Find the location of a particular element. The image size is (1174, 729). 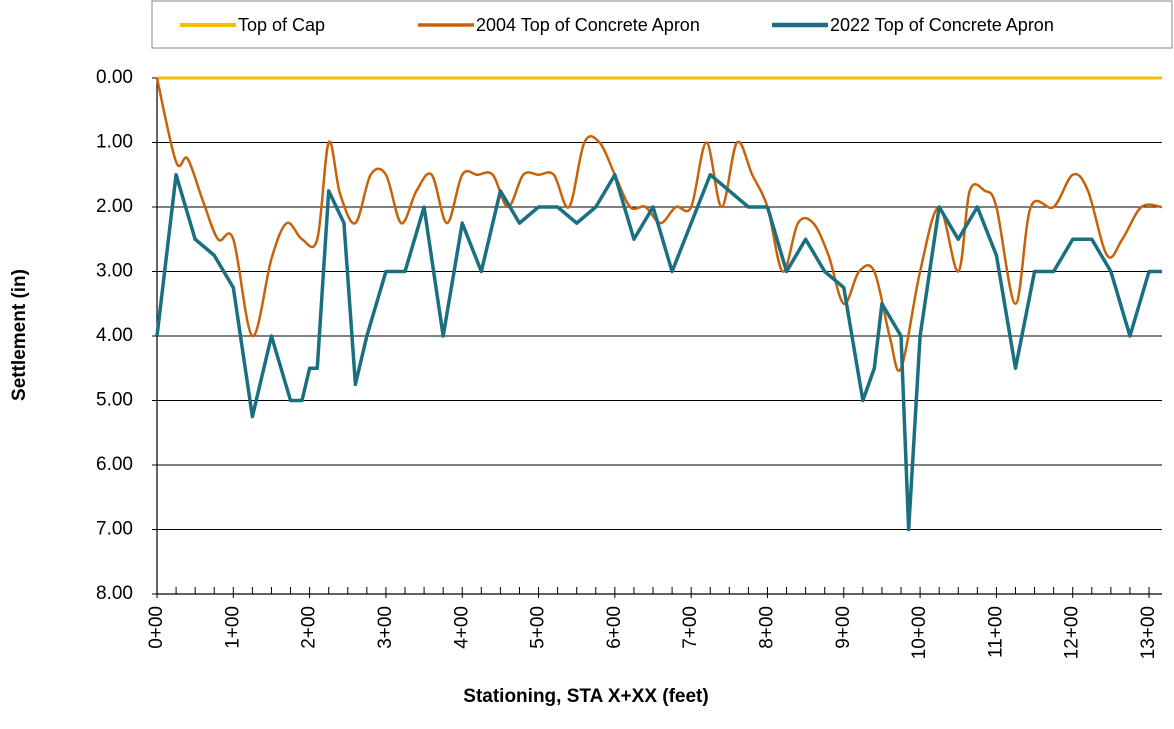

x-tick-label: 11+00 is located at coordinates (995, 632).